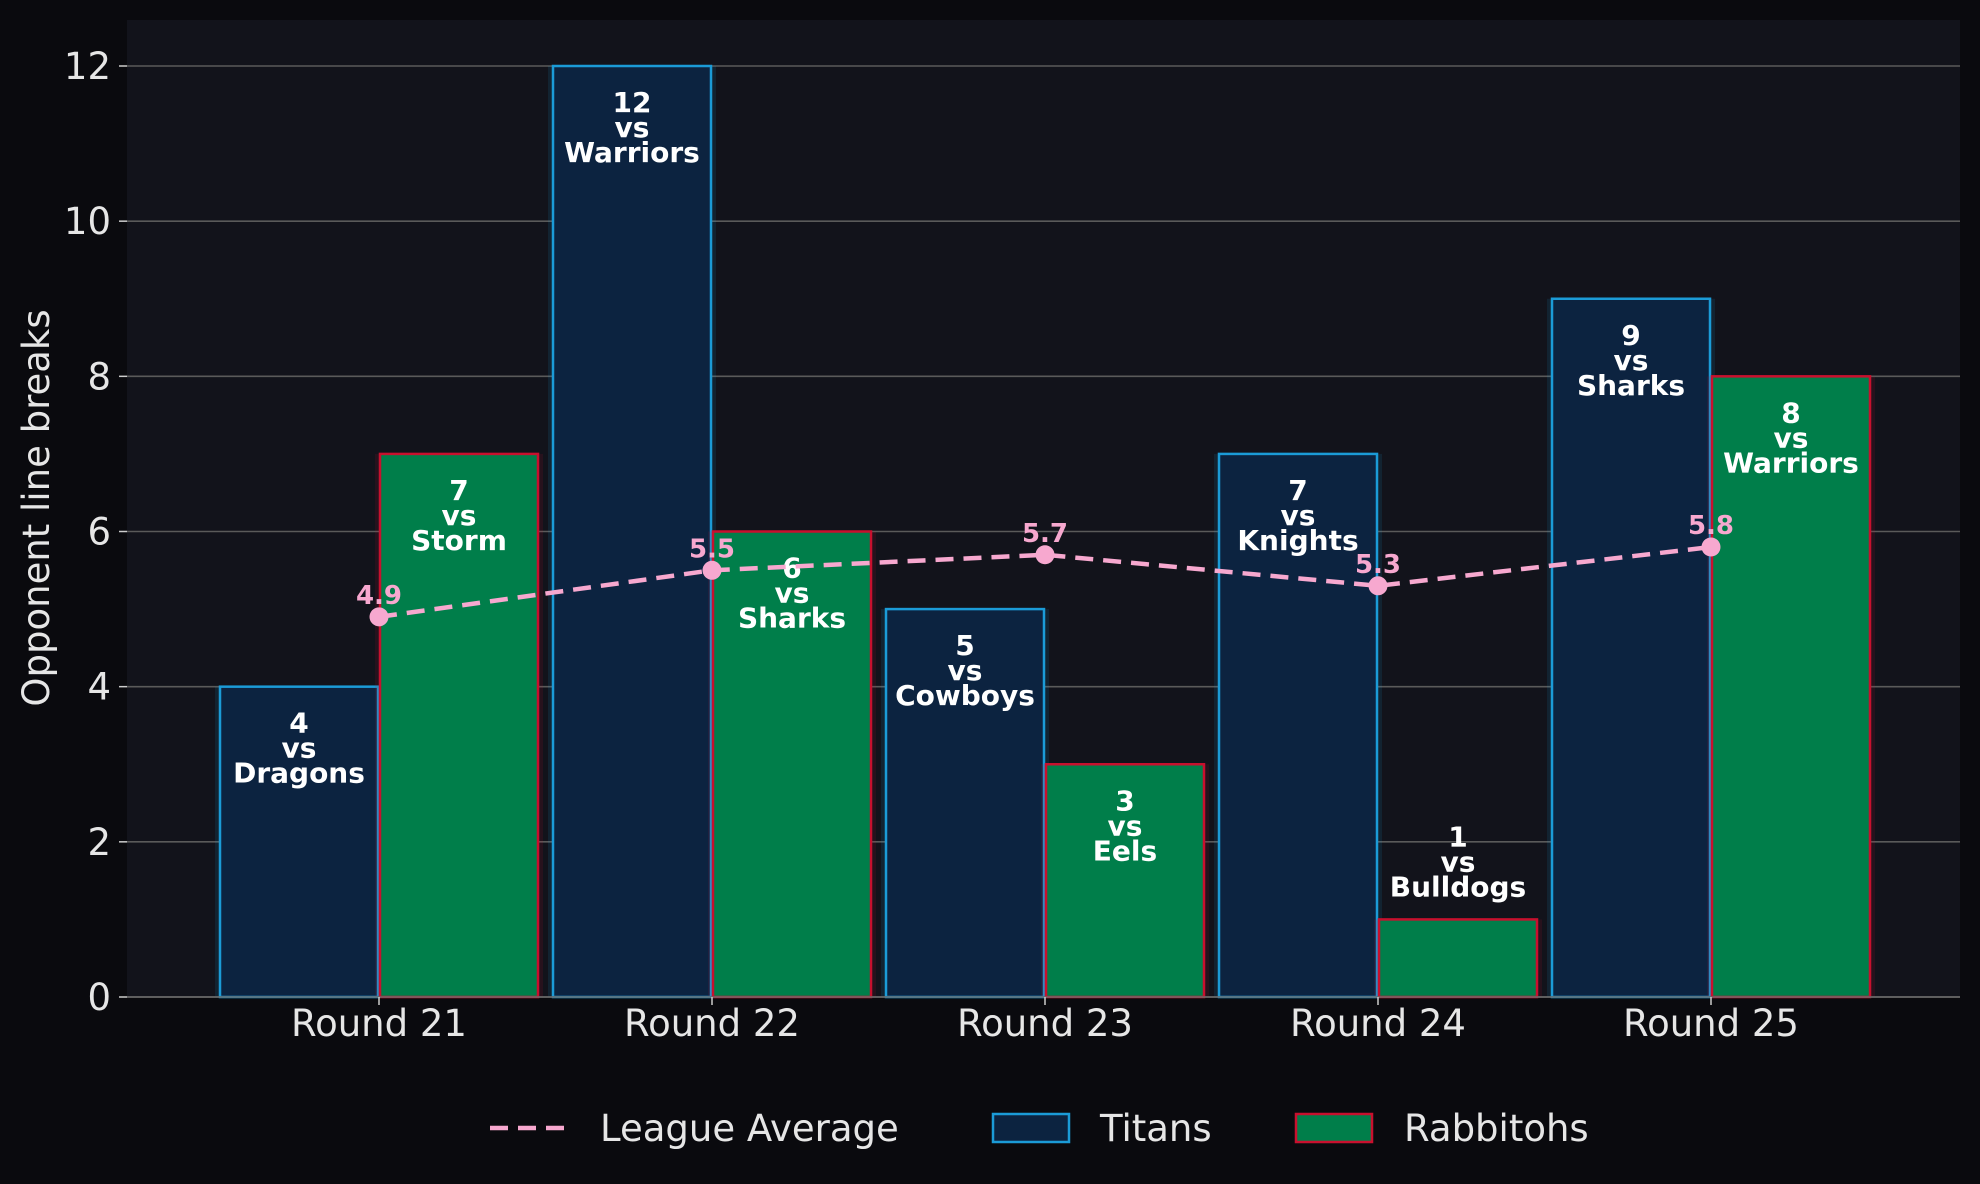  Describe the element at coordinates (749, 1128) in the screenshot. I see `legend-label-league-average: League Average` at that location.